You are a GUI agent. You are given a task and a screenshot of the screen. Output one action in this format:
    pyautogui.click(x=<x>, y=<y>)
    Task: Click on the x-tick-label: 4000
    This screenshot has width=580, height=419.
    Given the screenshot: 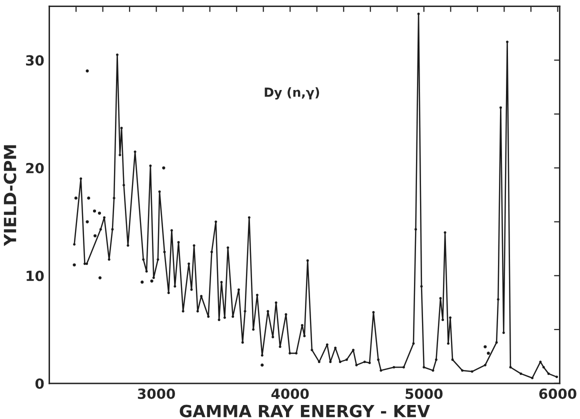 What is the action you would take?
    pyautogui.click(x=290, y=393)
    